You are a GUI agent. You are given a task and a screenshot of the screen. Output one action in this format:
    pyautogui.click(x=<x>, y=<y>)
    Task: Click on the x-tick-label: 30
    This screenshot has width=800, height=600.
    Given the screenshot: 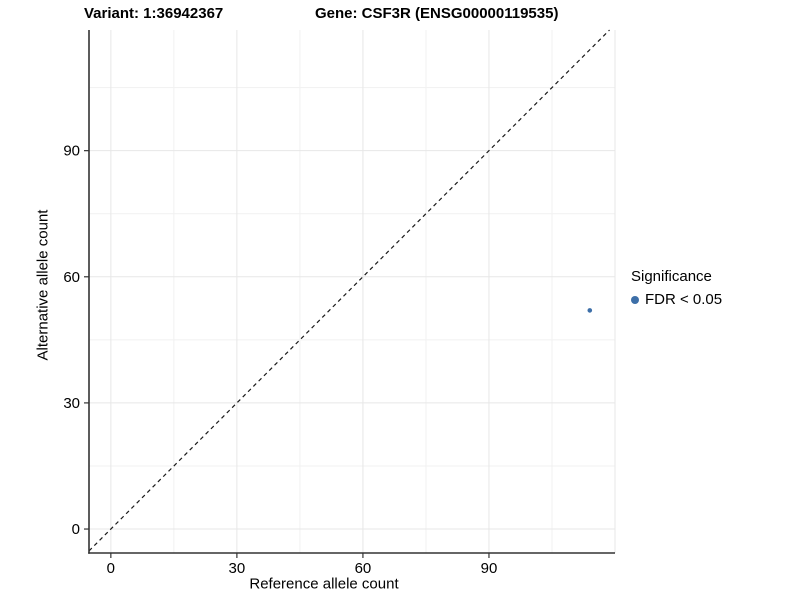 What is the action you would take?
    pyautogui.click(x=237, y=568)
    